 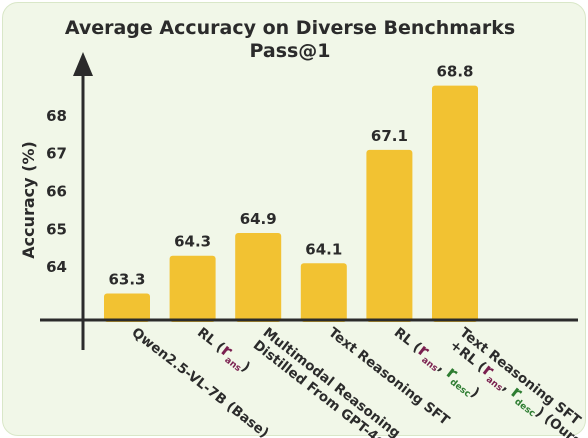 I want to click on chart-subtitle: Pass@1, so click(x=289, y=51).